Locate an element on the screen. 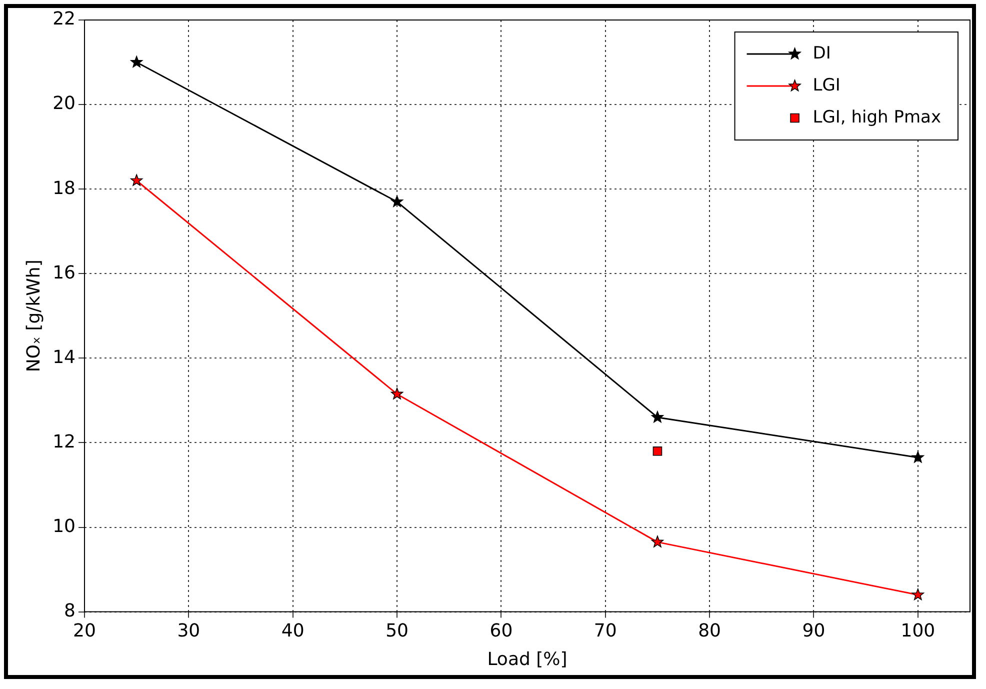  y-tick-label: 22 is located at coordinates (64, 19).